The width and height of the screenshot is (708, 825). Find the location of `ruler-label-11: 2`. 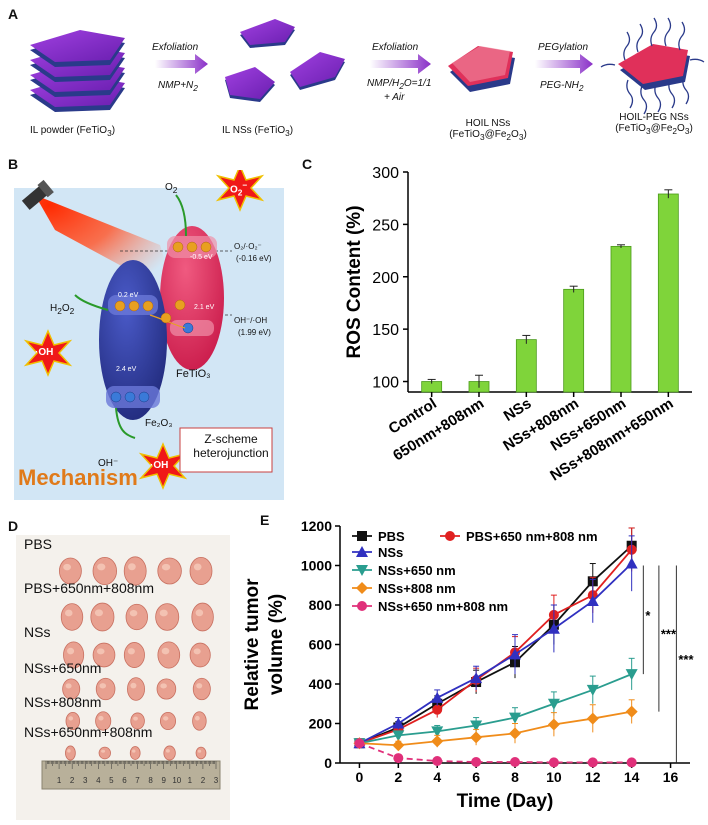

ruler-label-11: 2 is located at coordinates (203, 780).